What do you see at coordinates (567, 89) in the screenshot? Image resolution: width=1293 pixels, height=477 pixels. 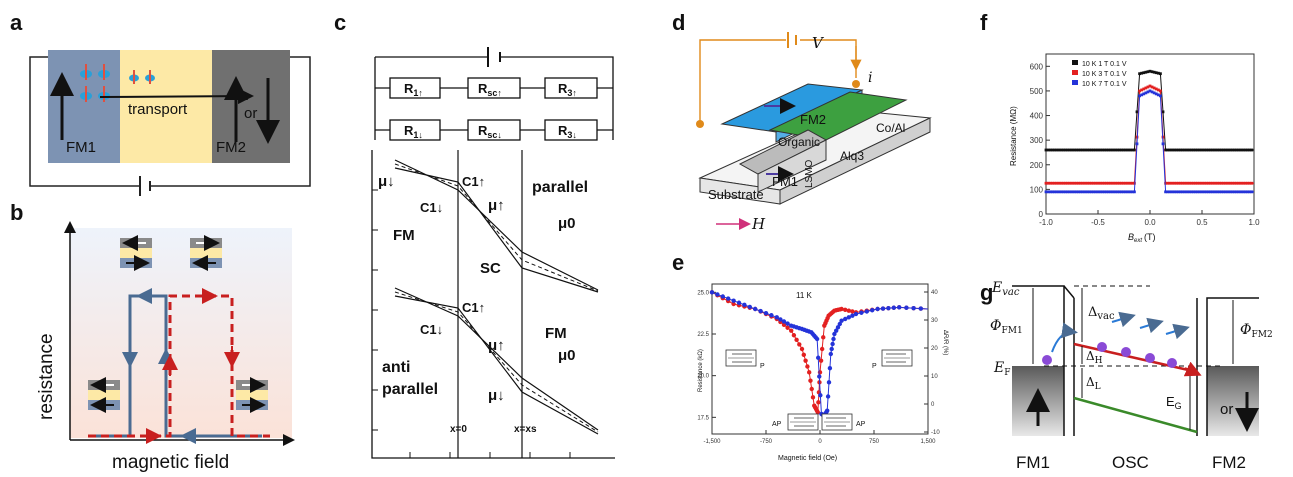 I see `svg-text: R3↑` at bounding box center [567, 89].